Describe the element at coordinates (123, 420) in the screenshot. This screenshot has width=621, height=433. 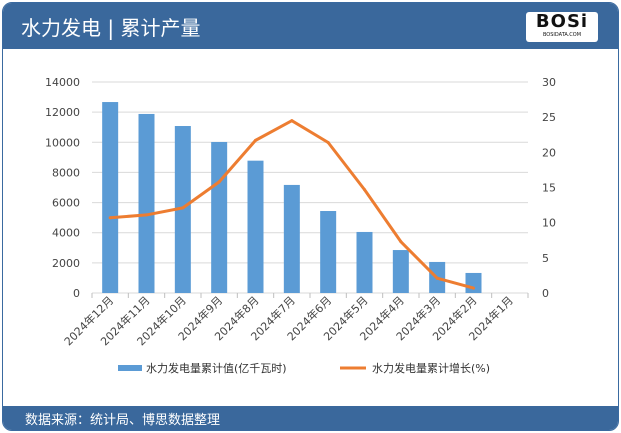
I see `data-source: 数据来源：统计局、博思数据整理` at that location.